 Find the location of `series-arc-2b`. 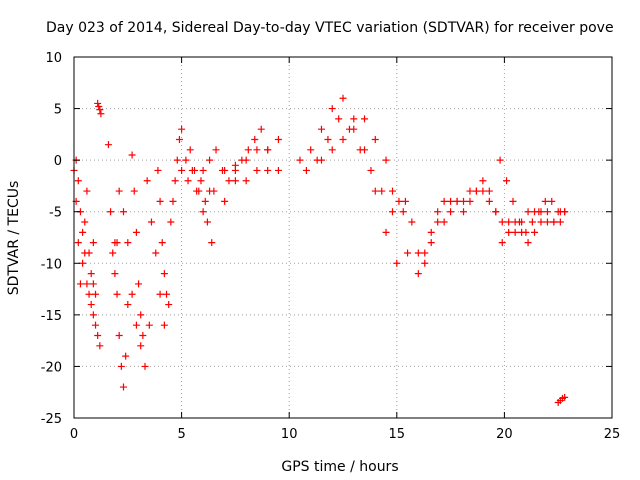

series-arc-2b is located at coordinates (134, 278).